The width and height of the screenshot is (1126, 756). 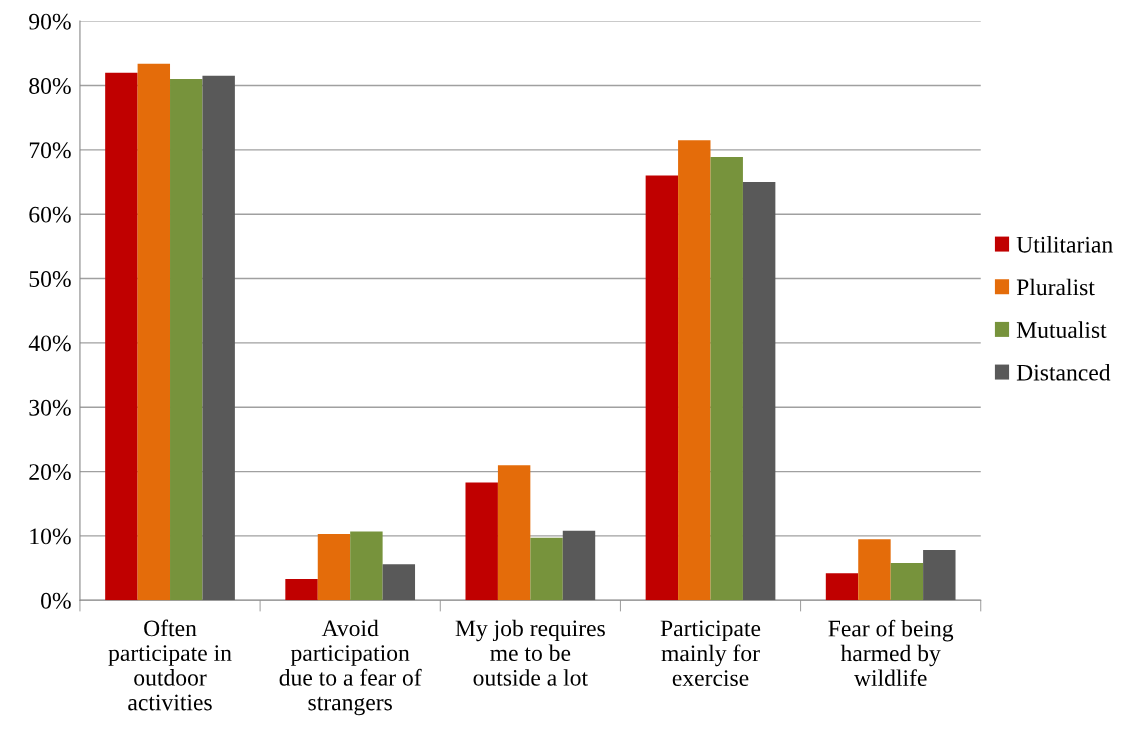 I want to click on legend-label: Pluralist, so click(x=1055, y=287).